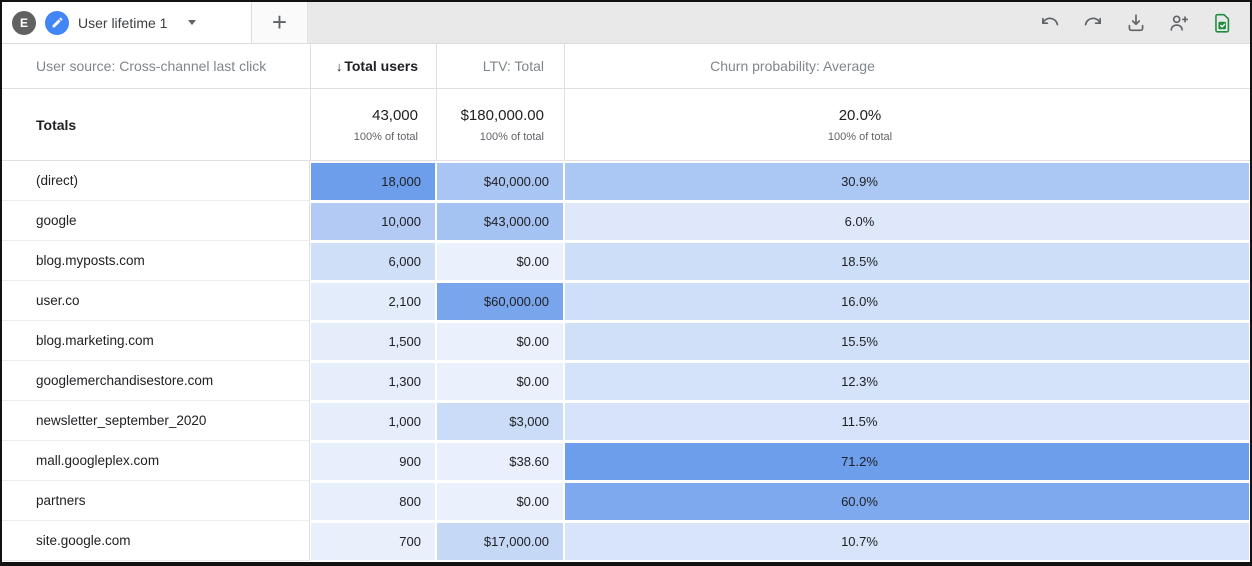  I want to click on row-label: partners, so click(156, 501).